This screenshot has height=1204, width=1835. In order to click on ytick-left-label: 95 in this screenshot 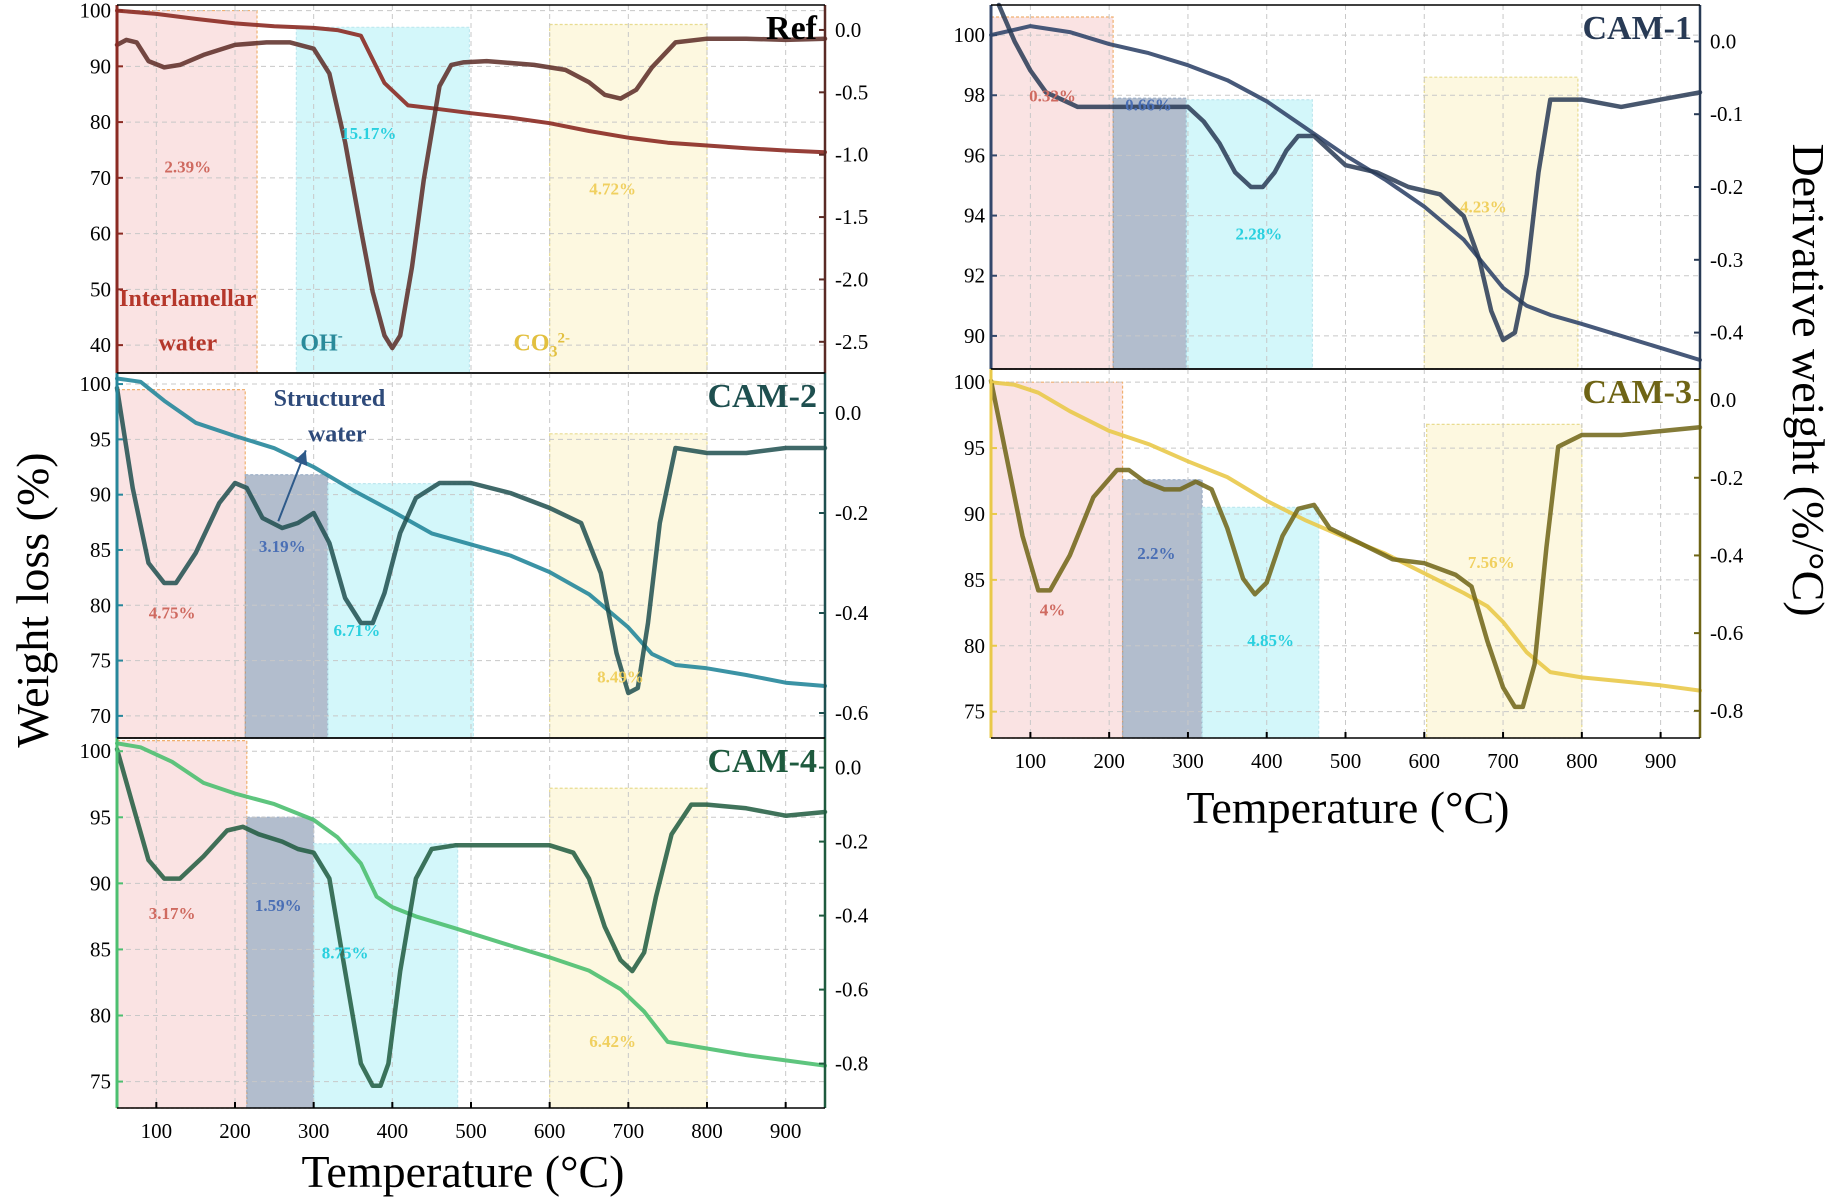, I will do `click(100, 817)`.